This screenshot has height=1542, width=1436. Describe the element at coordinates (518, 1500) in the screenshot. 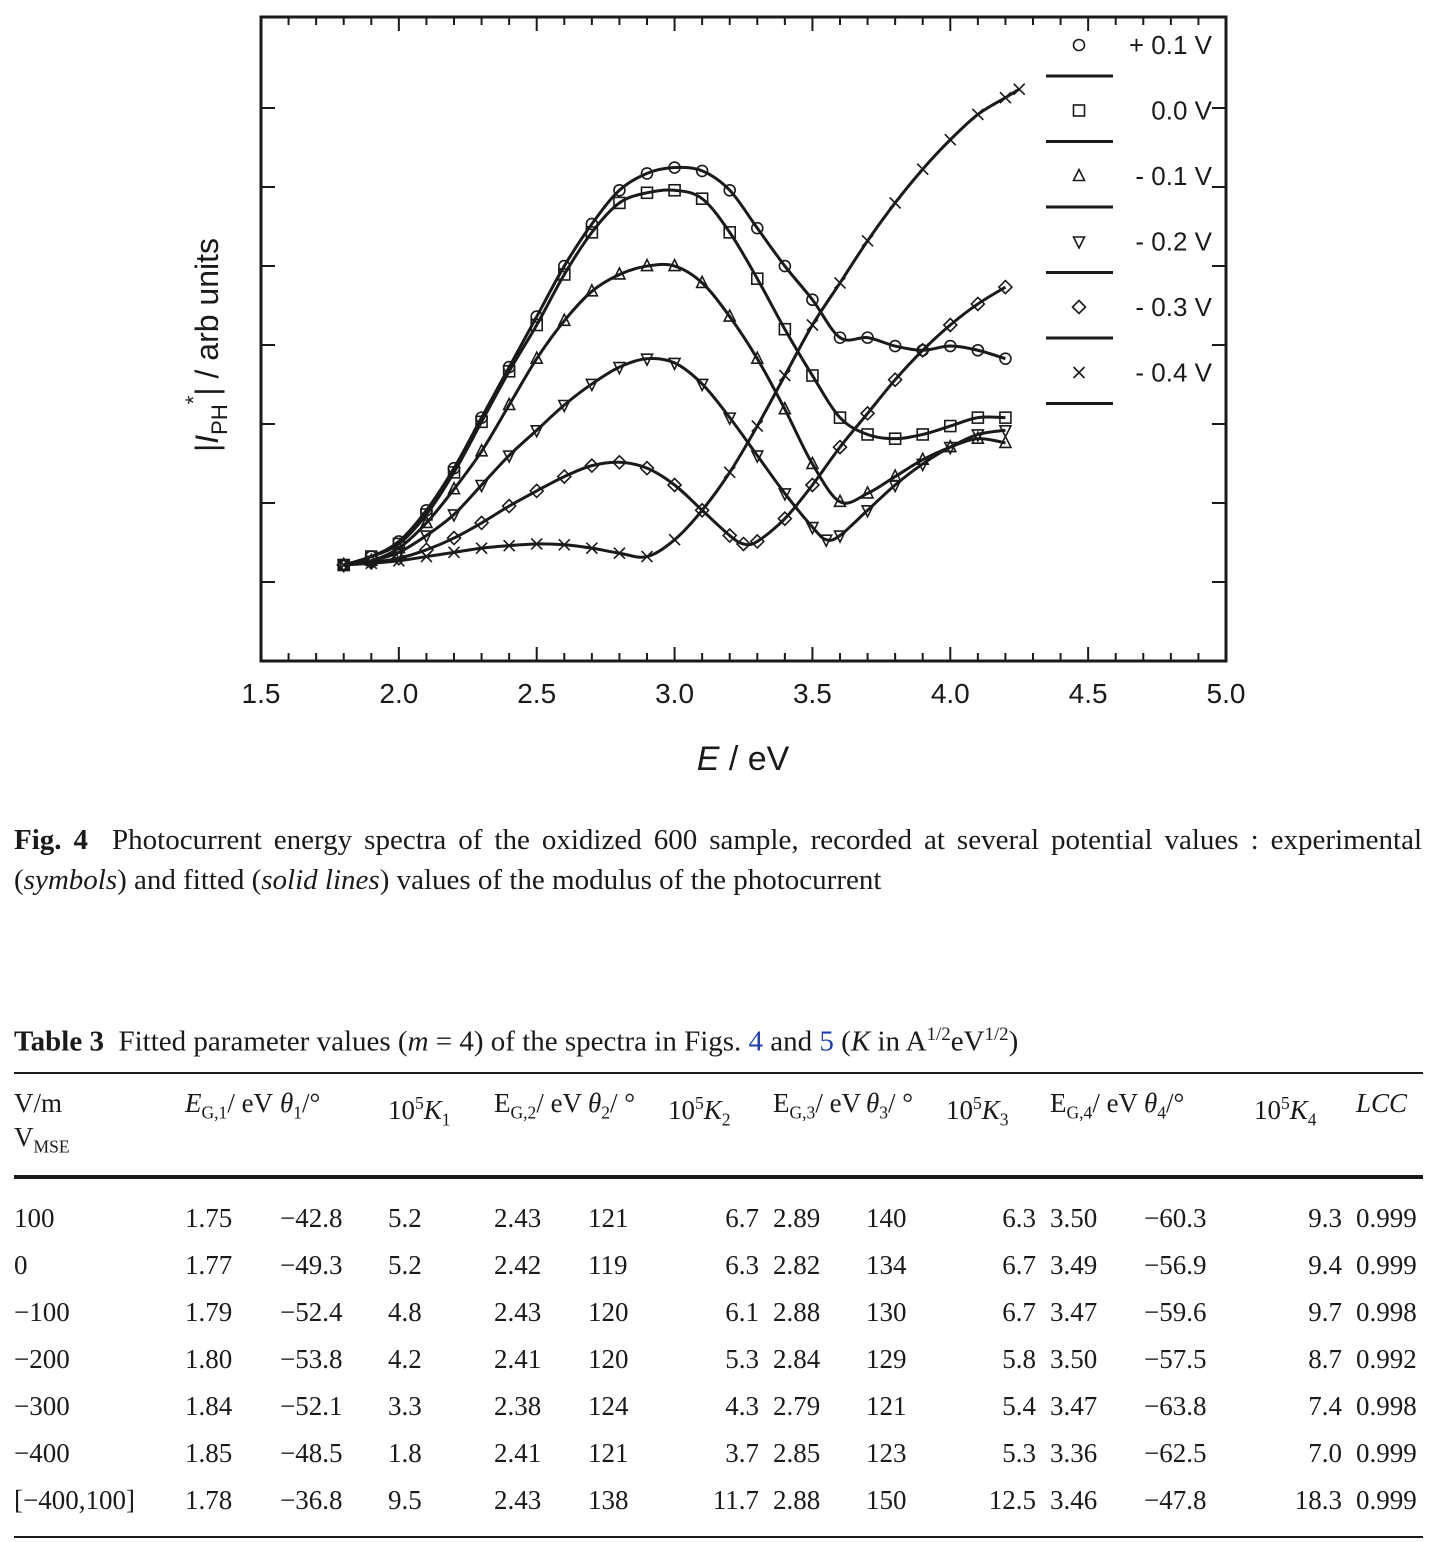

I see `table-cell: 2.43` at that location.